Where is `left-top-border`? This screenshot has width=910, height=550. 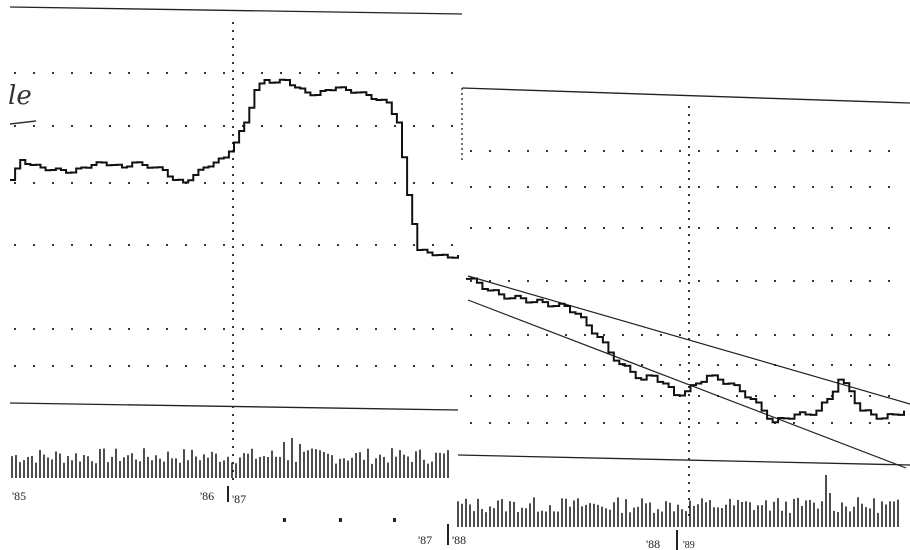 left-top-border is located at coordinates (236, 10).